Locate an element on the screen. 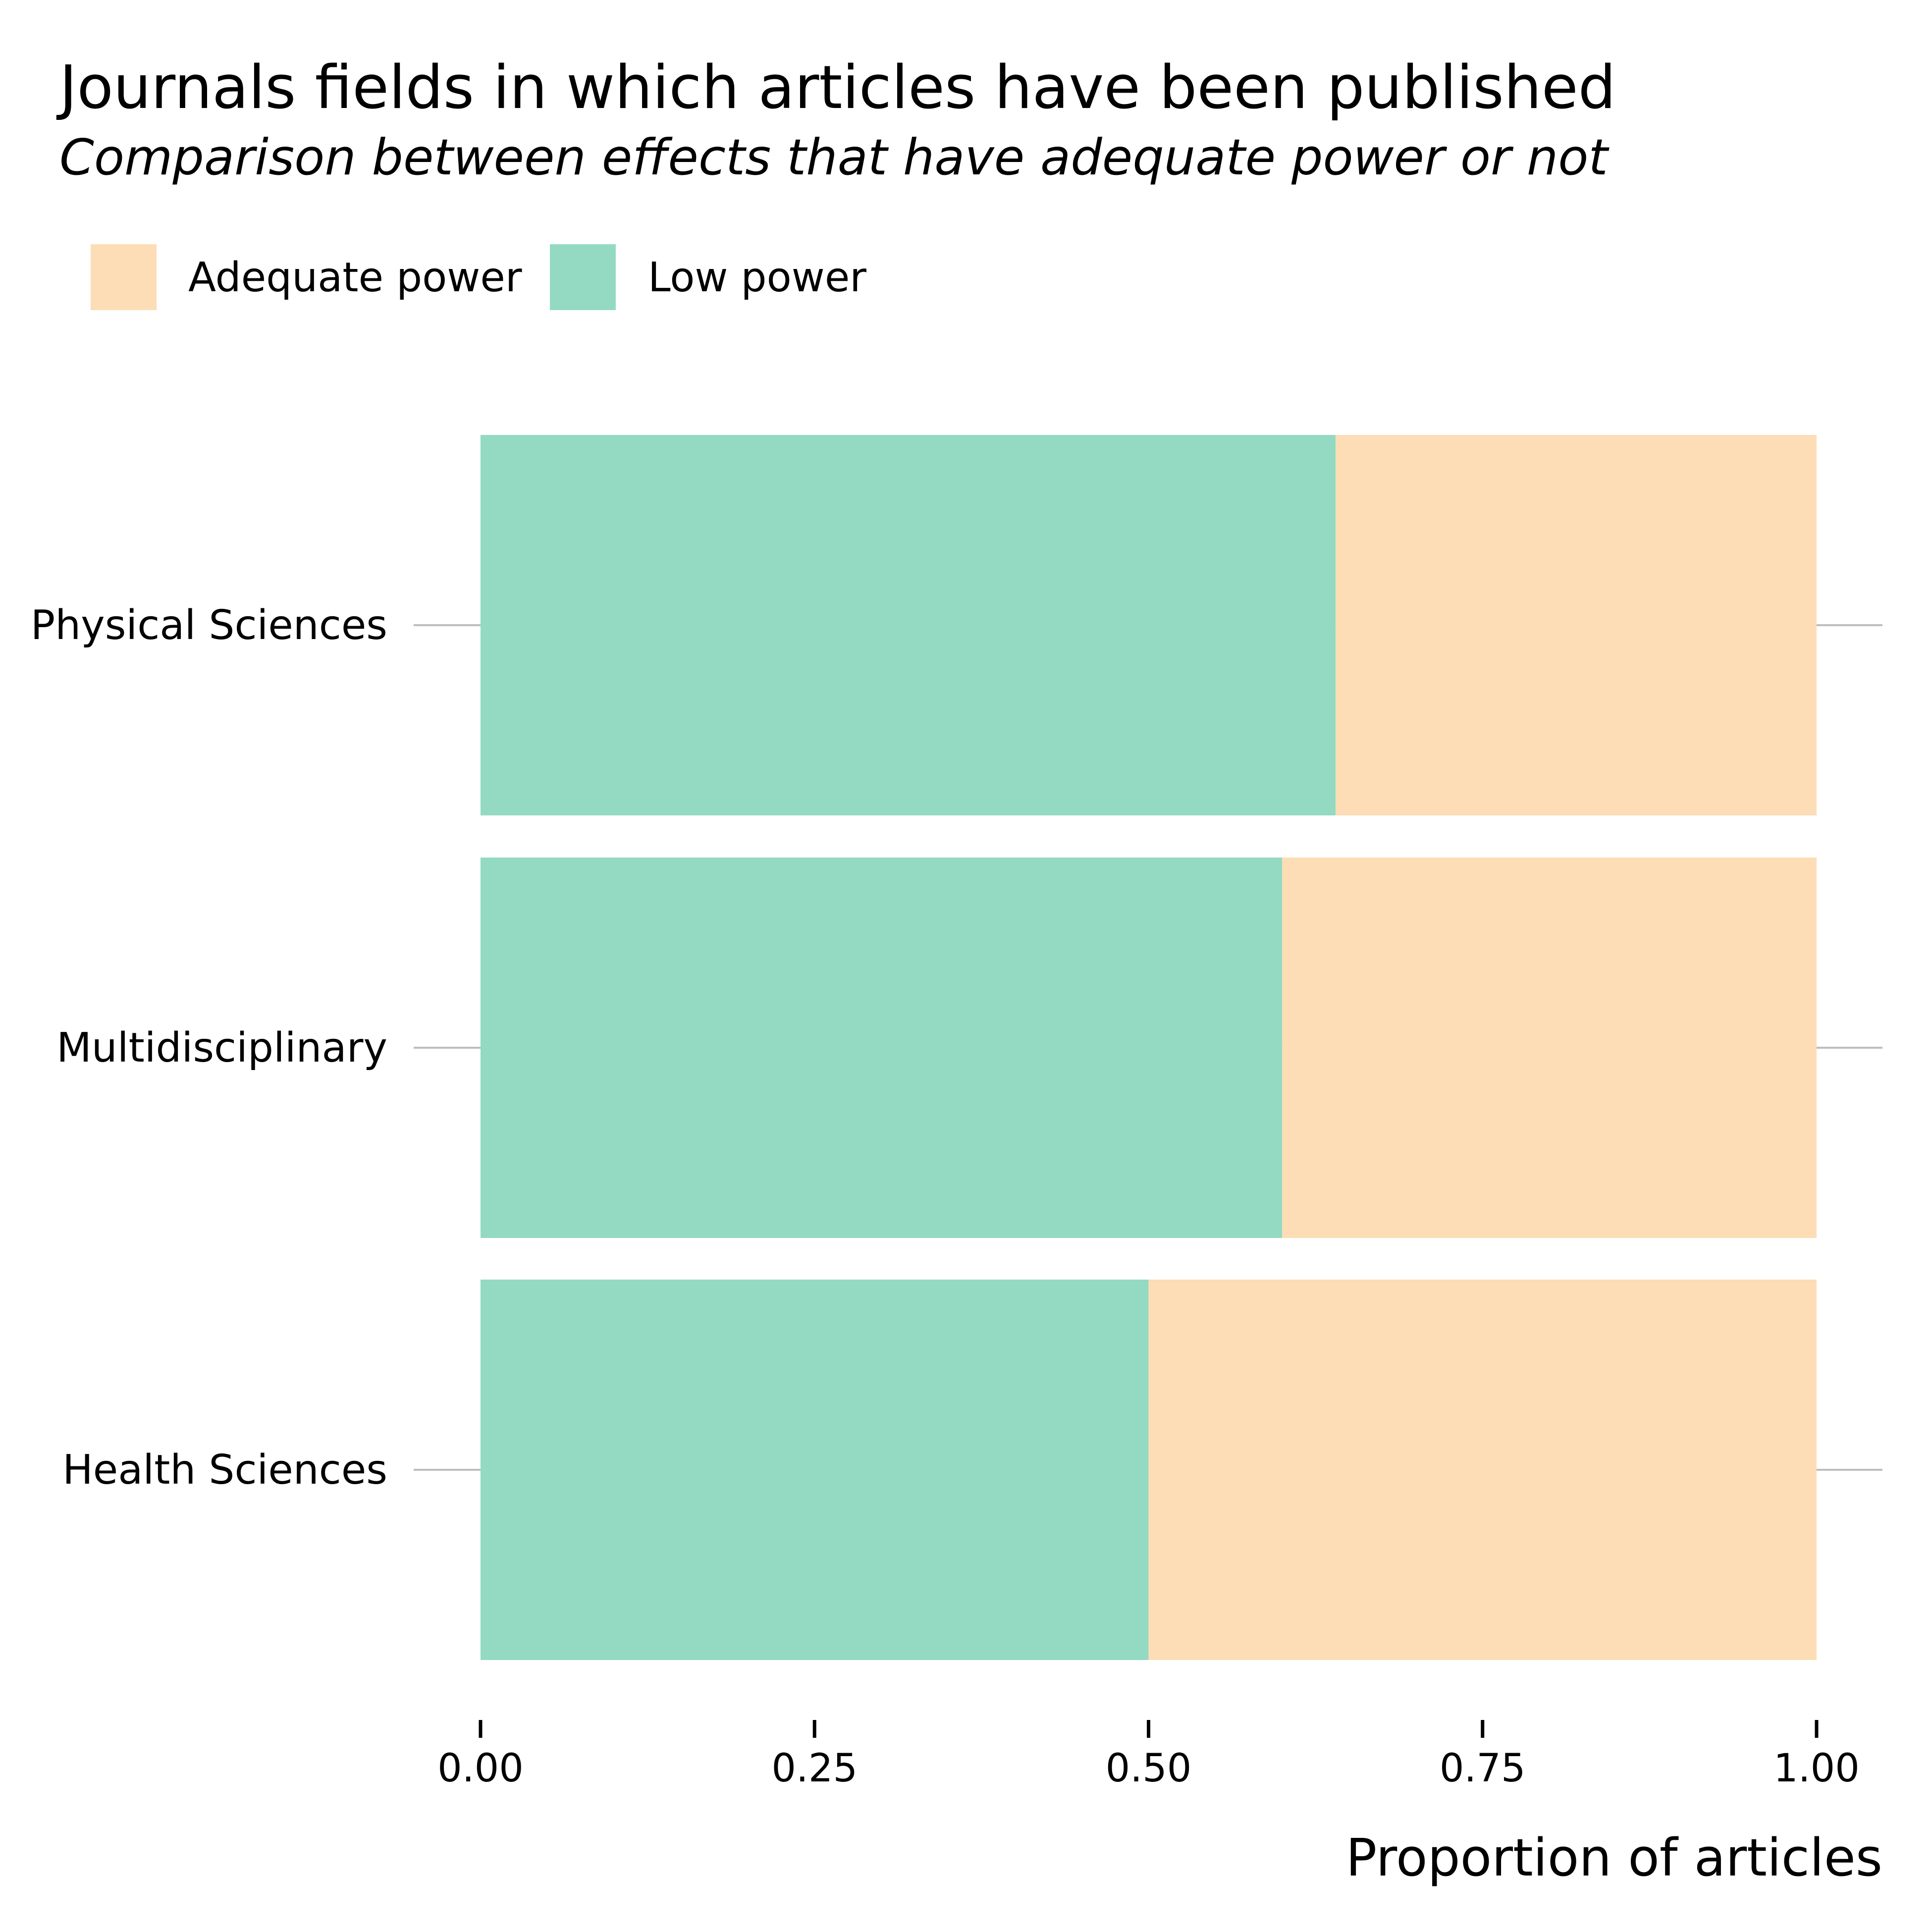  x-axis: 0.00 0.25 0.50 0.75 1.00 is located at coordinates (1148, 1756).